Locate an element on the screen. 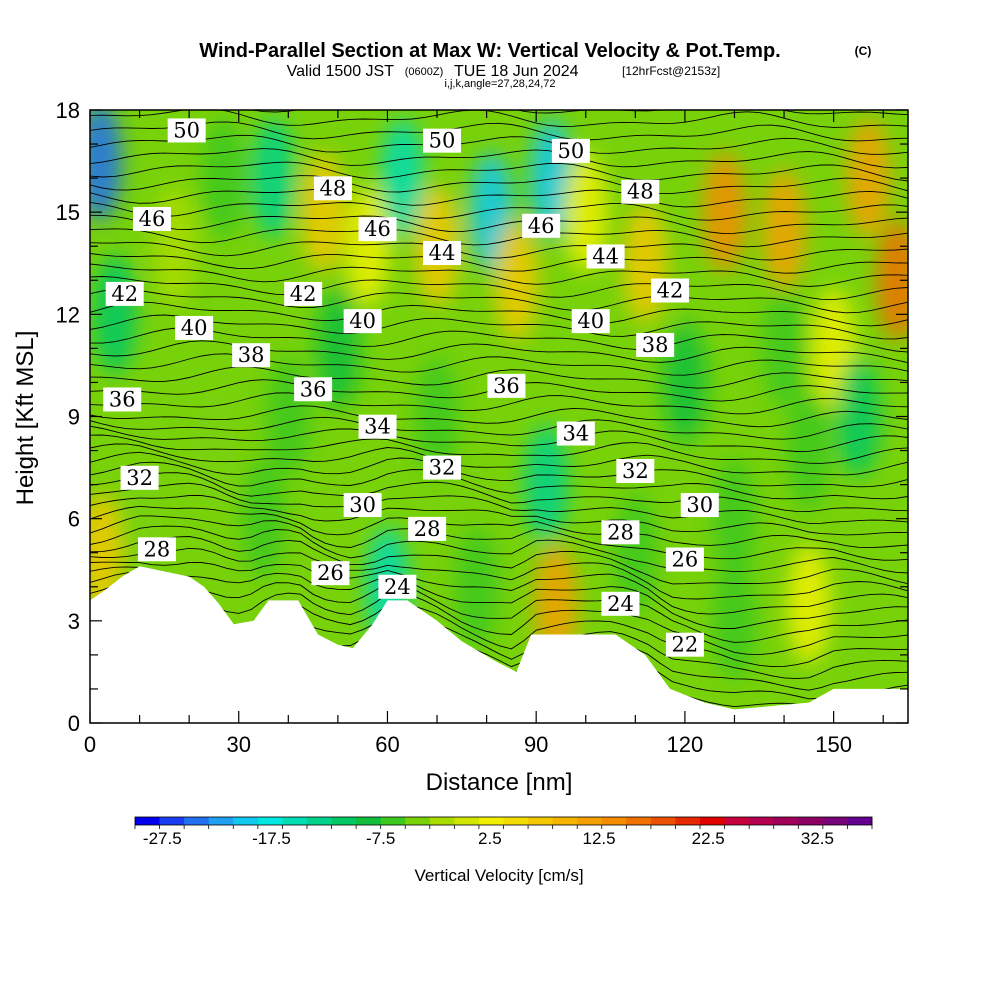  contour-label-38: 38 is located at coordinates (251, 355).